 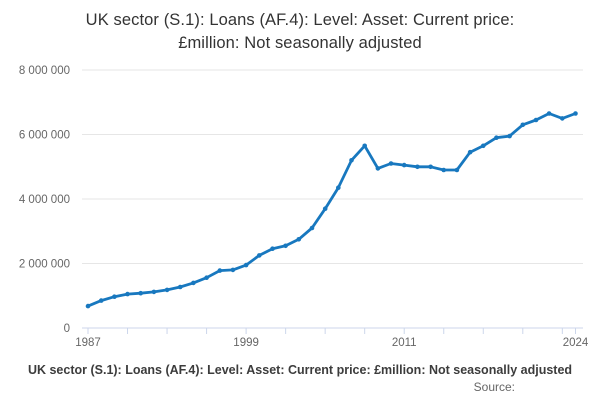 What do you see at coordinates (404, 343) in the screenshot?
I see `x-axis-tick-label: 2011` at bounding box center [404, 343].